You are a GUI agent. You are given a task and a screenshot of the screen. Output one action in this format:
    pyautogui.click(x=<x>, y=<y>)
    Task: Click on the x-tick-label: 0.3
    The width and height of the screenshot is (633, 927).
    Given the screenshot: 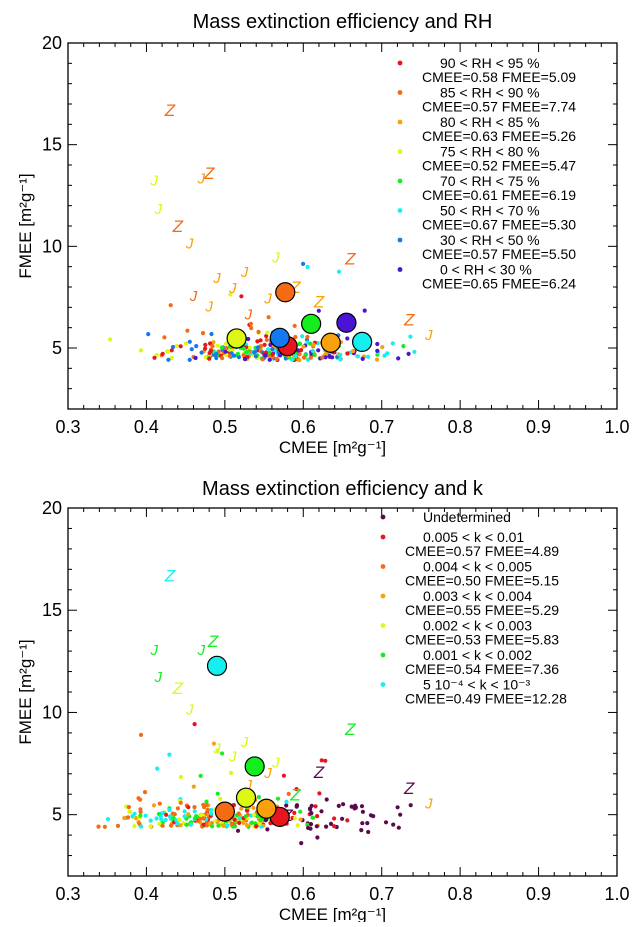 What is the action you would take?
    pyautogui.click(x=67, y=894)
    